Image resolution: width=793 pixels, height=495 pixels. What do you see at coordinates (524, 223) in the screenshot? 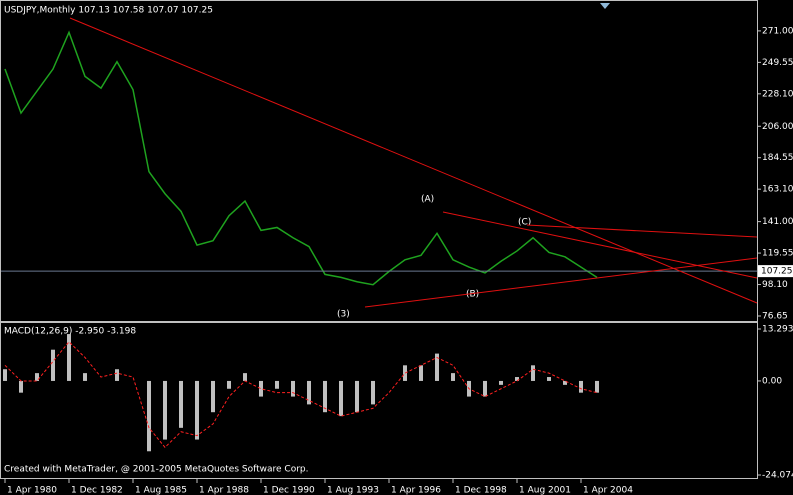
I see `annotation: (C)` at bounding box center [524, 223].